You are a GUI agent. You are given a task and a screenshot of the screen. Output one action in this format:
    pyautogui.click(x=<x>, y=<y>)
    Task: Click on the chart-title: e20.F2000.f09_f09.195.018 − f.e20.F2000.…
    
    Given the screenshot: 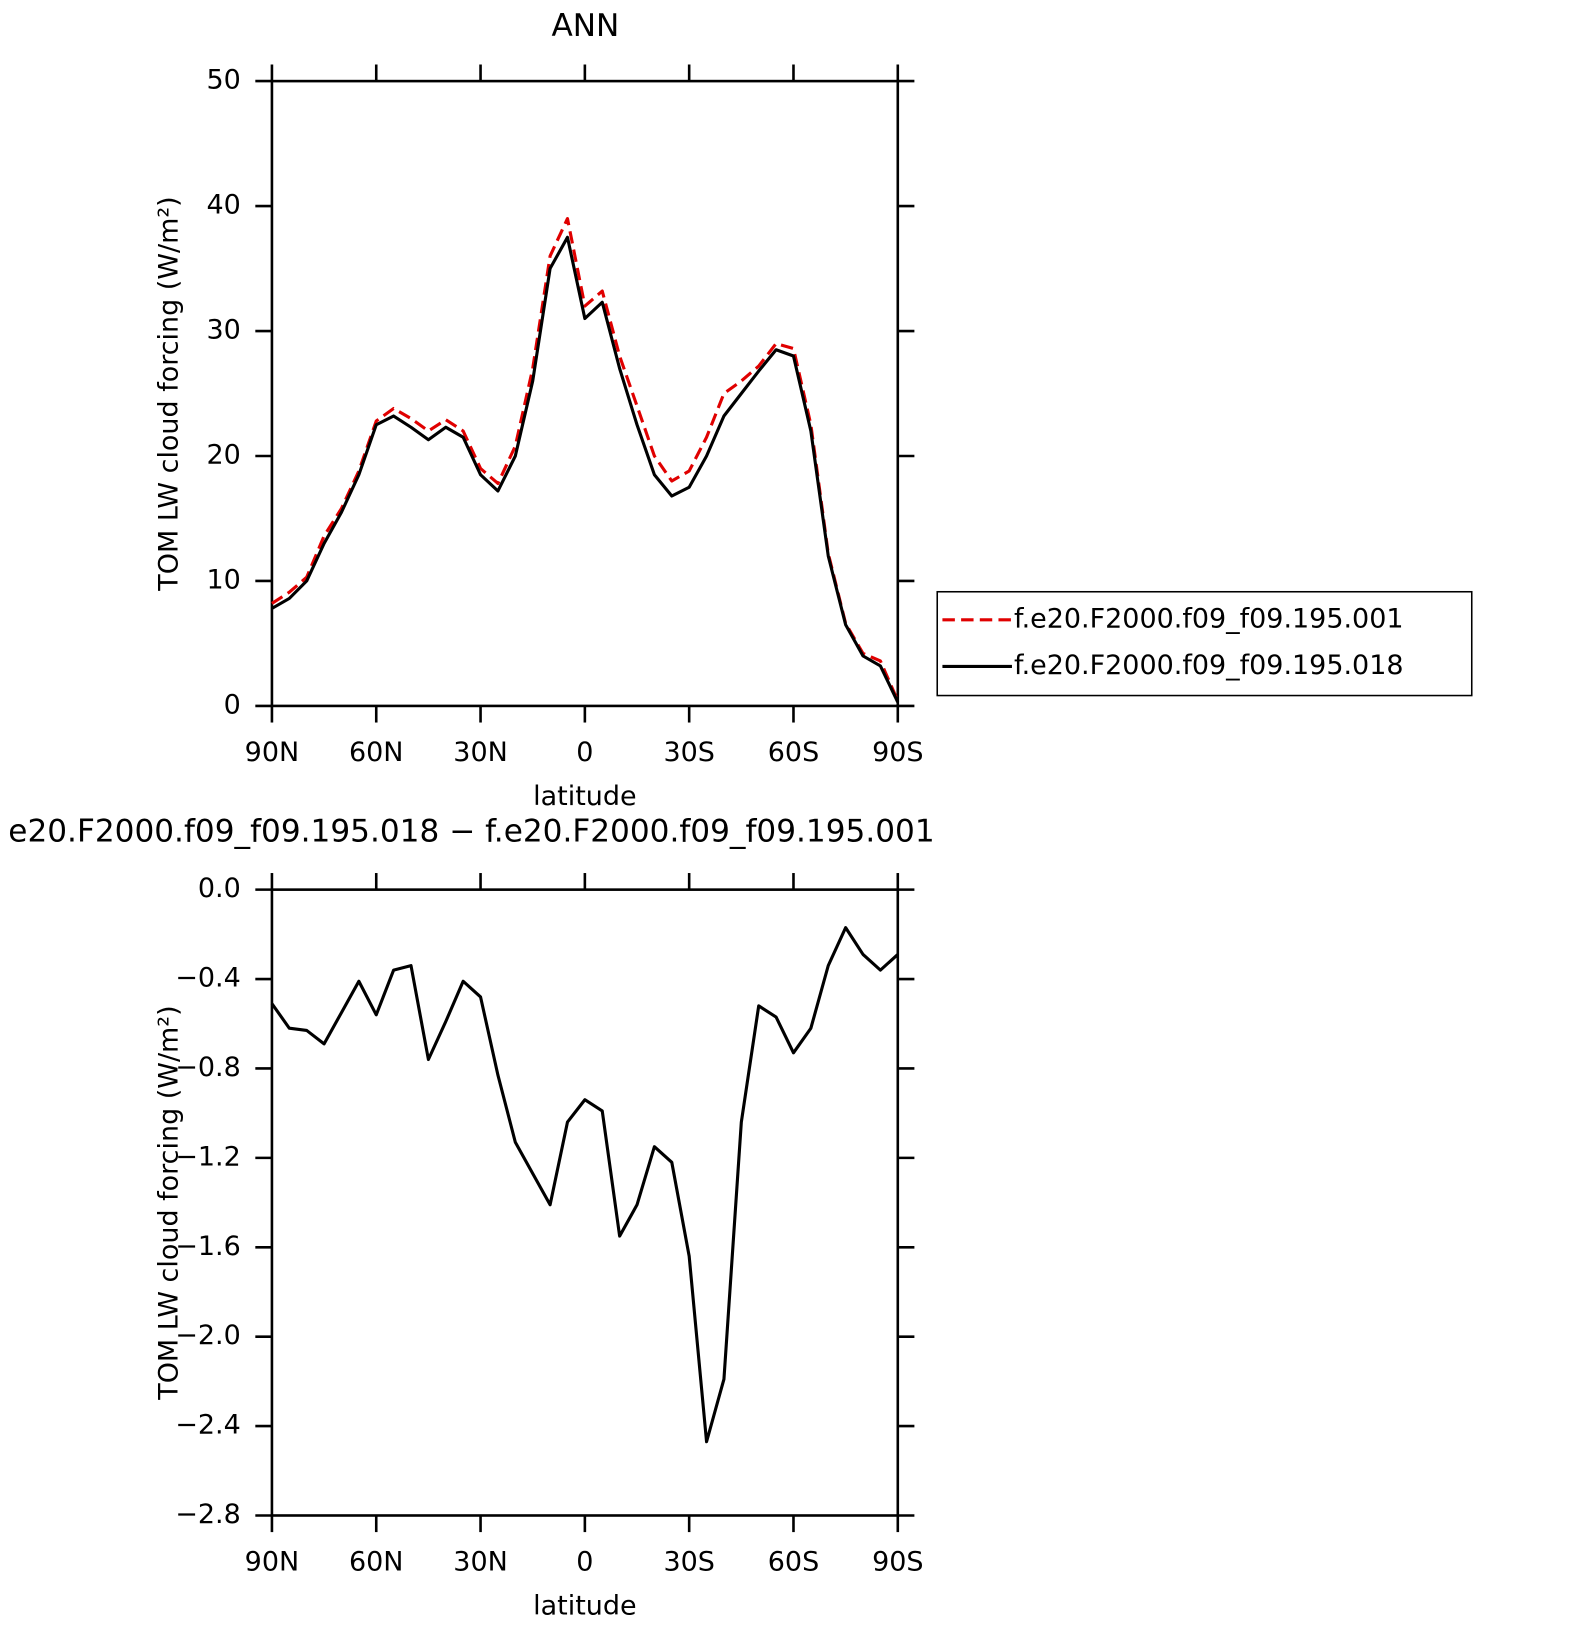 What is the action you would take?
    pyautogui.click(x=471, y=832)
    